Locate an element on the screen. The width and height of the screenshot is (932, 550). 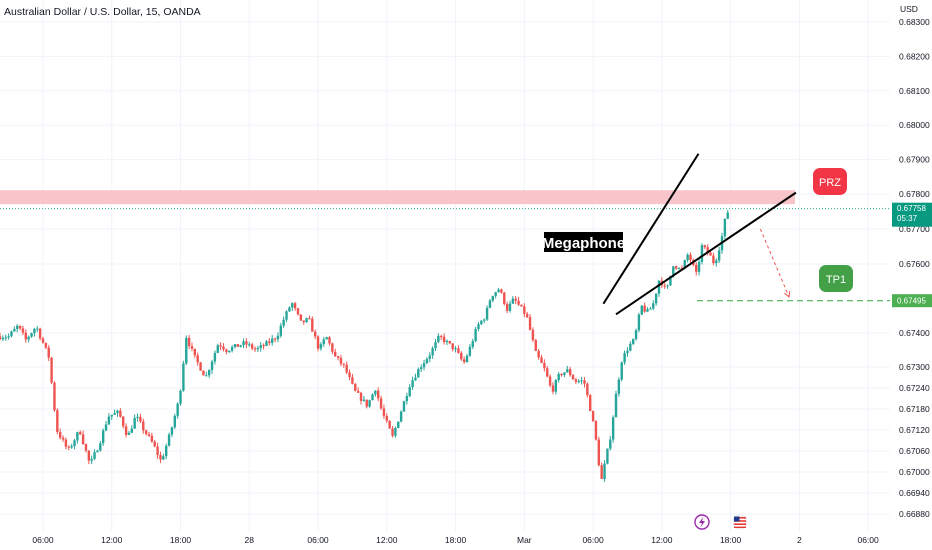
y-tick-label: 0.67000 is located at coordinates (914, 472).